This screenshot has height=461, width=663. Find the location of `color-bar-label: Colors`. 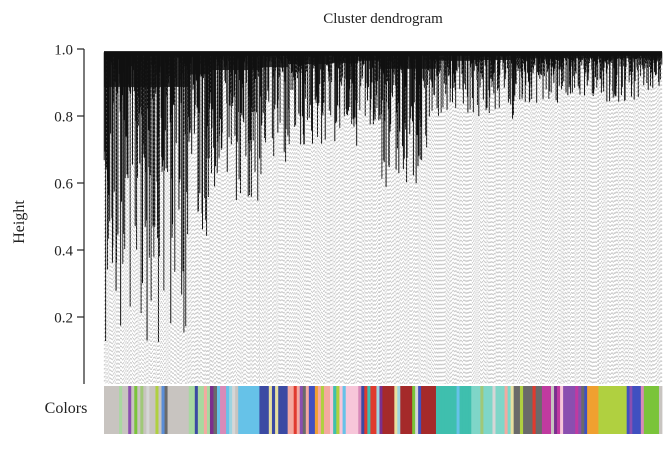

color-bar-label: Colors is located at coordinates (66, 408).